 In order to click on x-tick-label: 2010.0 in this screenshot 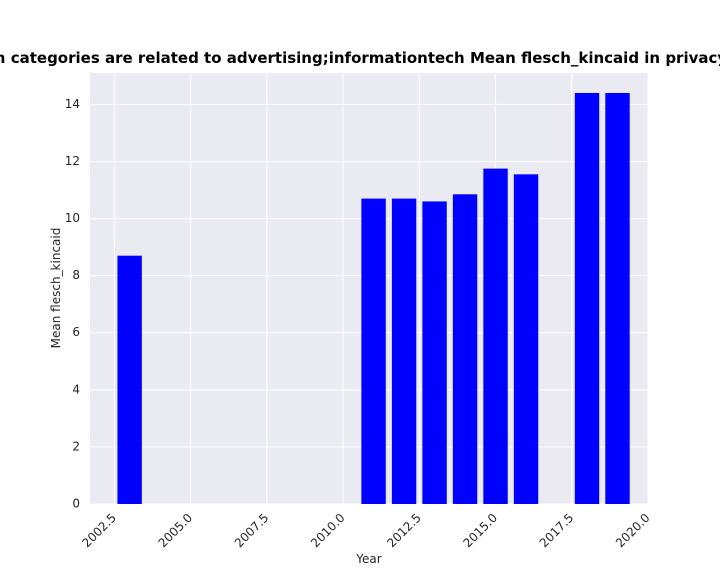, I will do `click(328, 531)`.